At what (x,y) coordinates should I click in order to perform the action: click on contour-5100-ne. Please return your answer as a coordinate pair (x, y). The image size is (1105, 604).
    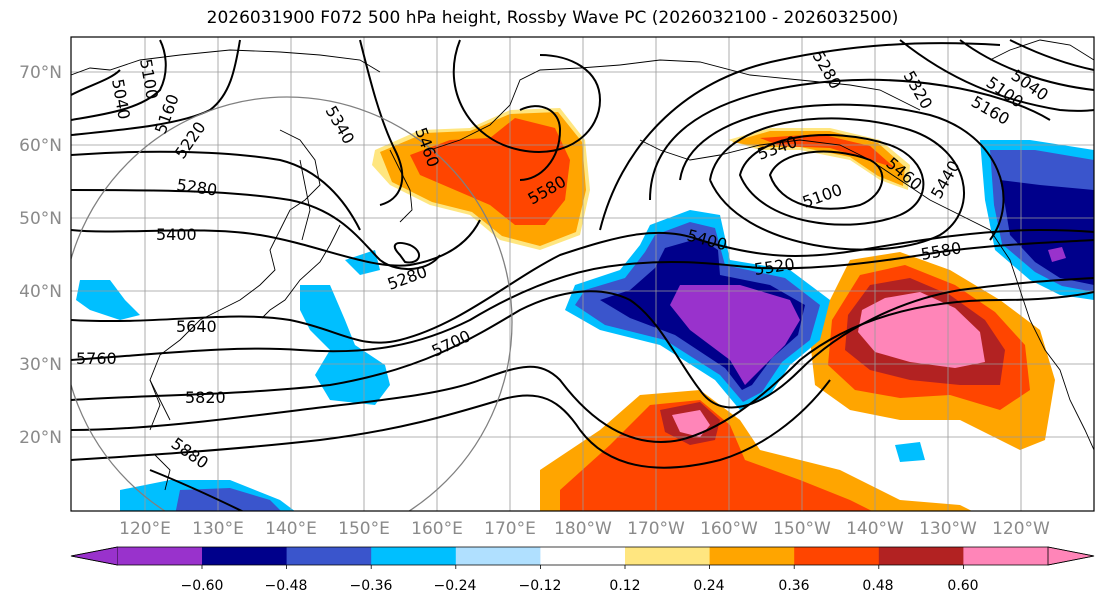
    Looking at the image, I should click on (1026, 65).